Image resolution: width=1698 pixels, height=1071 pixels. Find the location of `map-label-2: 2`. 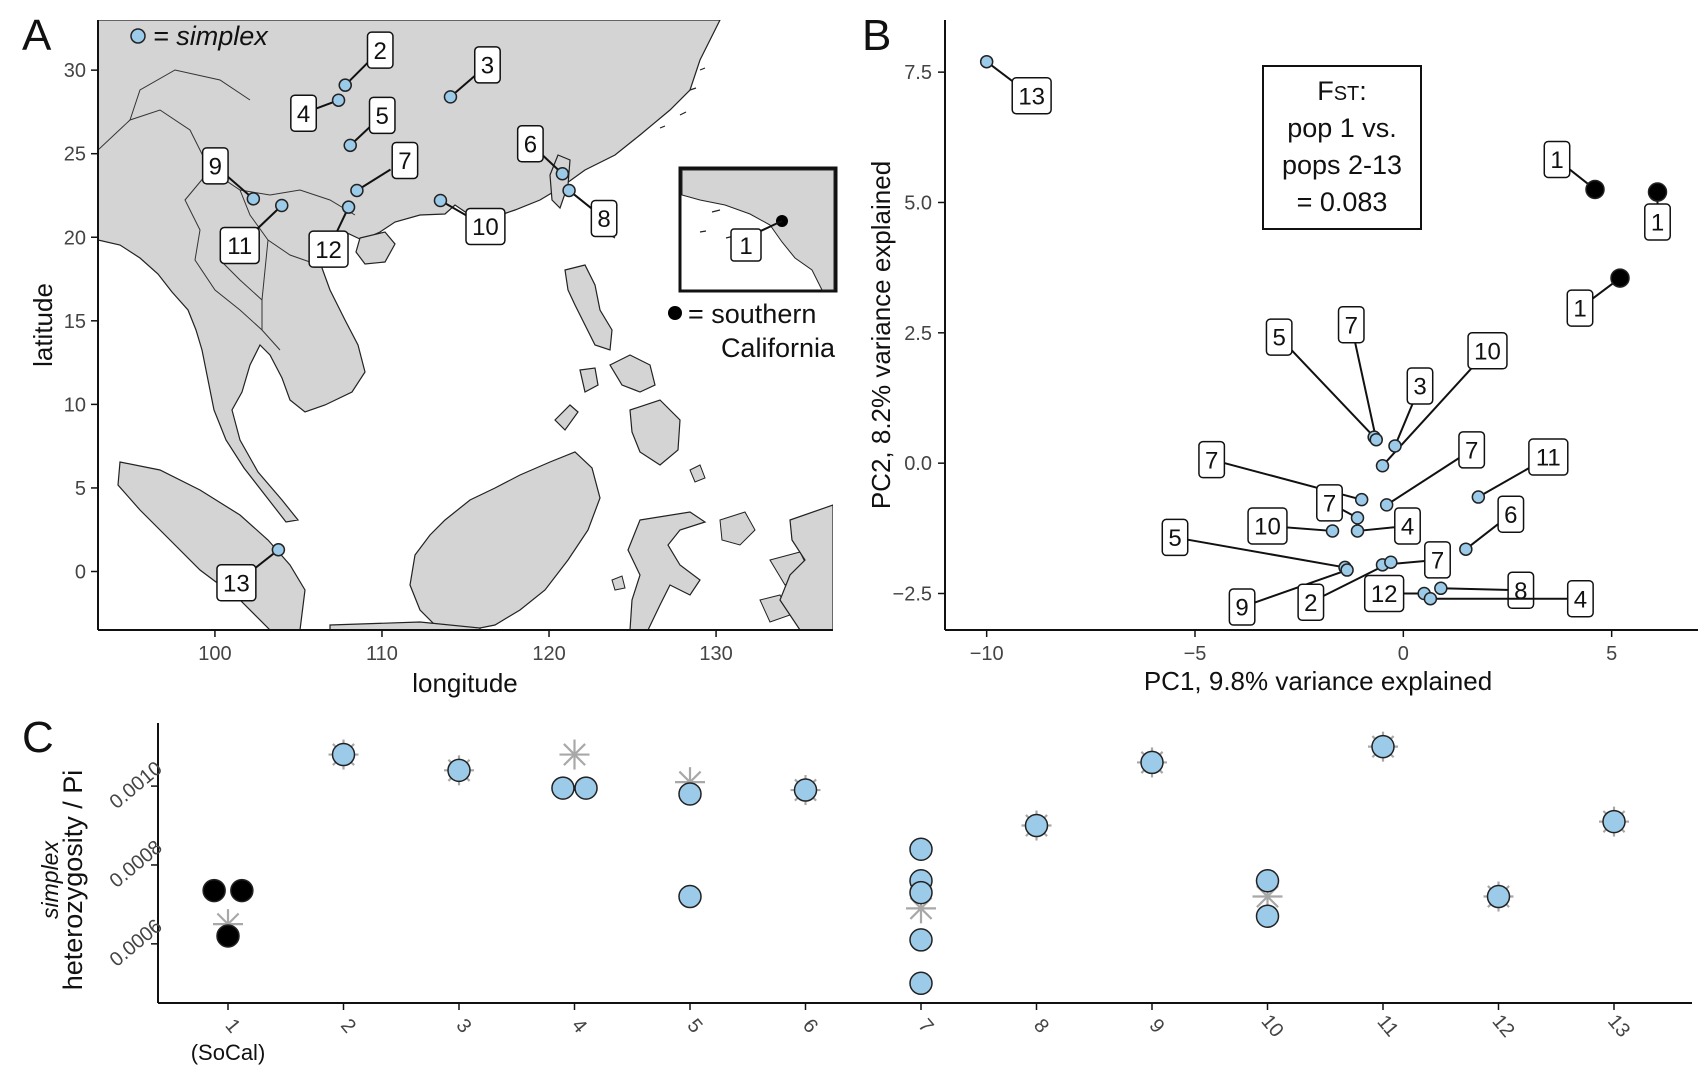

map-label-2: 2 is located at coordinates (380, 50).